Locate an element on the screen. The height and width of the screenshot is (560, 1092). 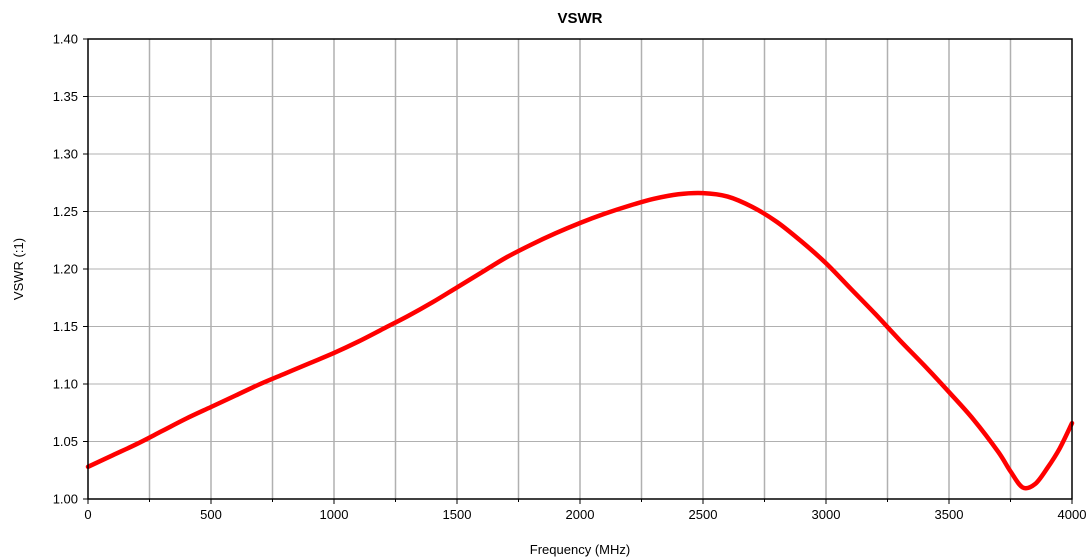
x-axis-ticks: 0 500 1000 1500 2000 2500 3000 3500 4000 is located at coordinates (585, 510).